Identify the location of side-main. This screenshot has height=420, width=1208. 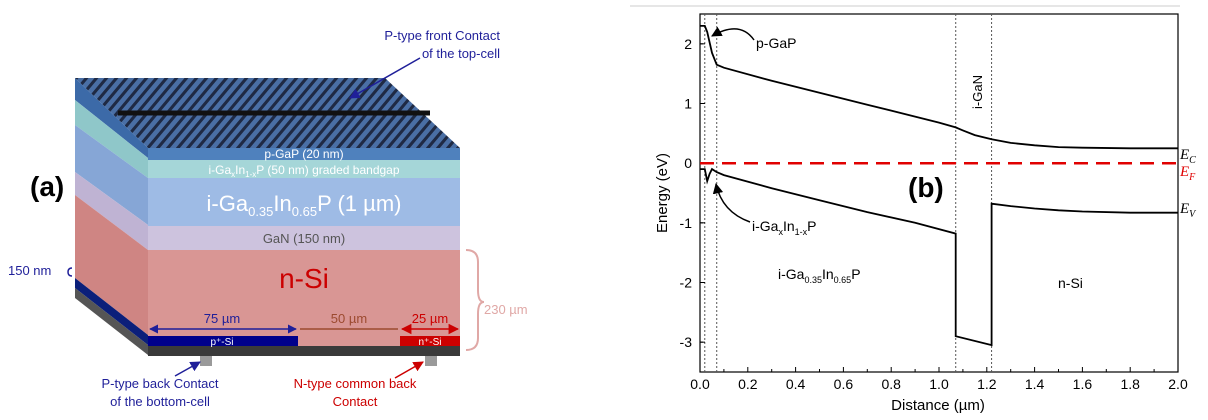
(111, 175).